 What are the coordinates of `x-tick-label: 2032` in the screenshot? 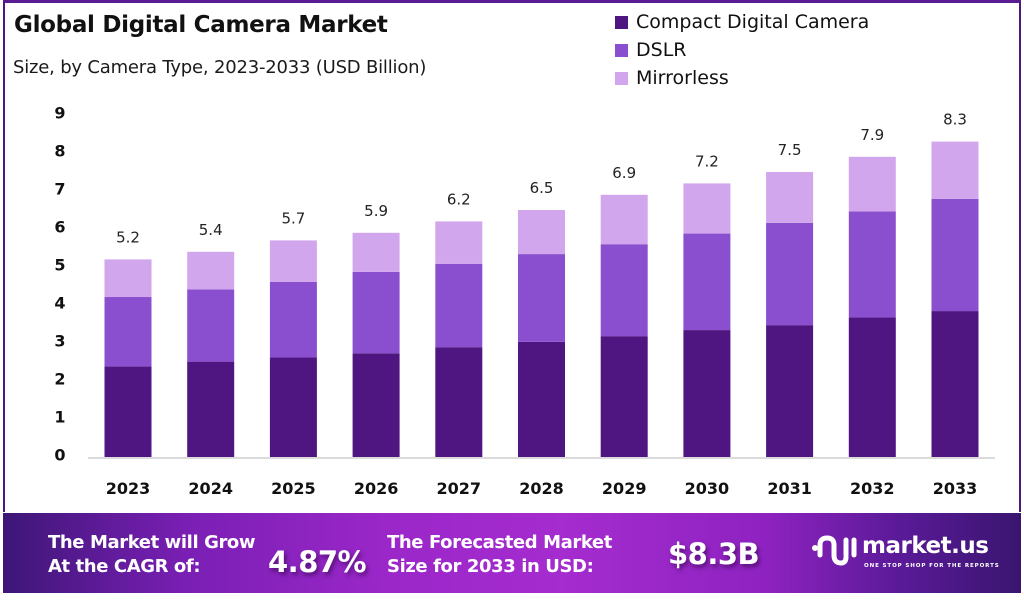 It's located at (872, 488).